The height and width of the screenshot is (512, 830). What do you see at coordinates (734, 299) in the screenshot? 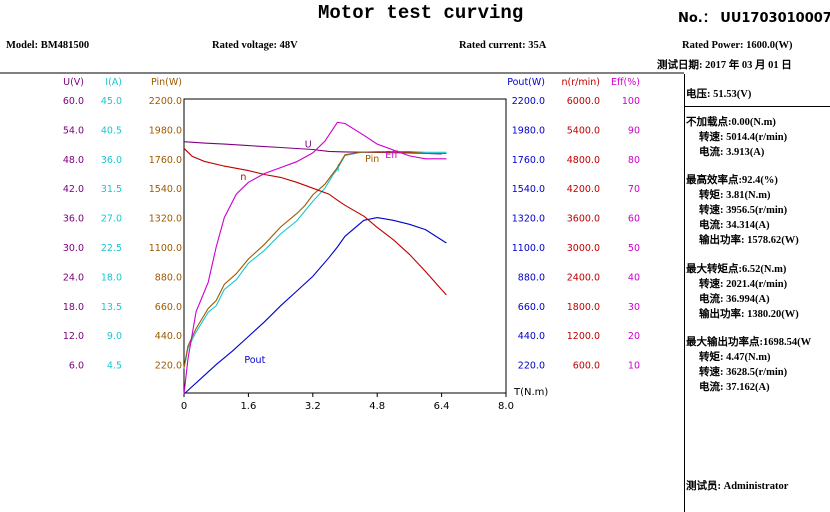
I see `max-torque-current: 电流: 36.994(A)` at bounding box center [734, 299].